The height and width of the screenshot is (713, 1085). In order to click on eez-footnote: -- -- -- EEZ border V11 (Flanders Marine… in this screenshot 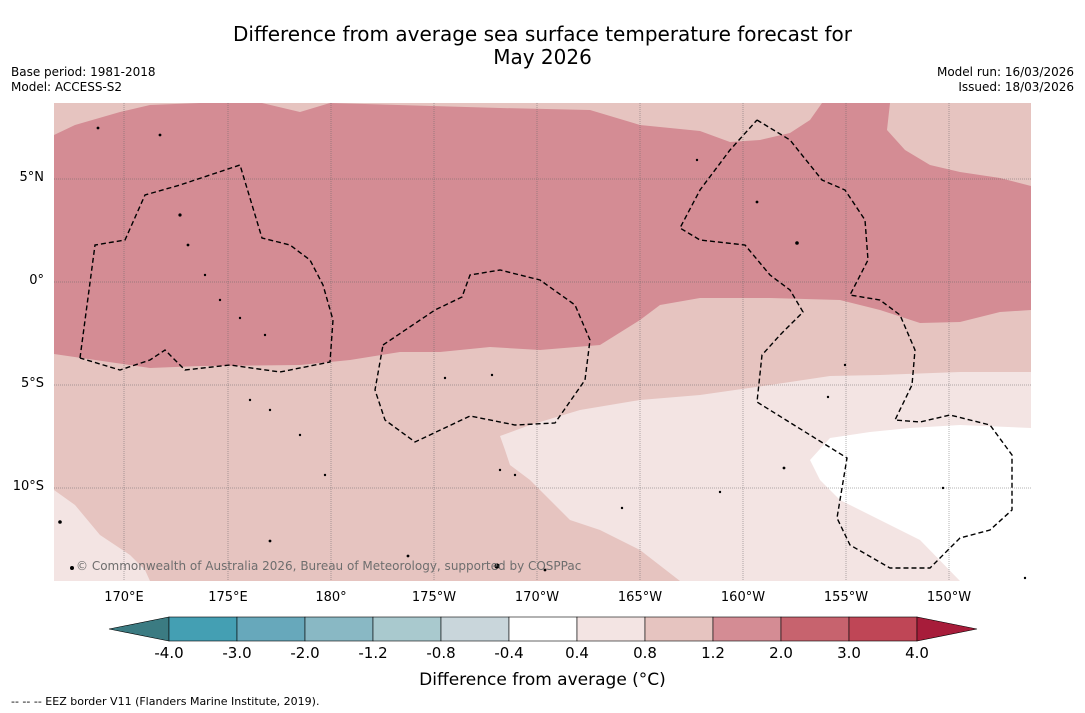, I will do `click(165, 701)`.